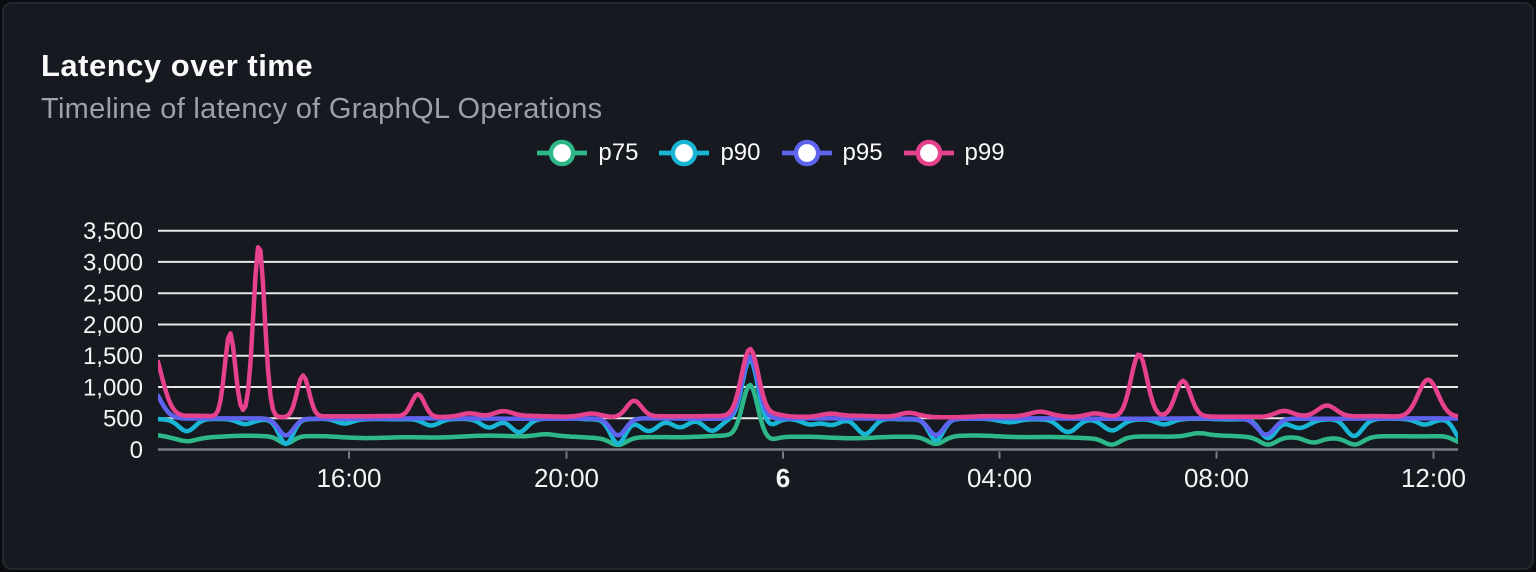 The width and height of the screenshot is (1536, 572). What do you see at coordinates (783, 478) in the screenshot?
I see `svg-text: 6` at bounding box center [783, 478].